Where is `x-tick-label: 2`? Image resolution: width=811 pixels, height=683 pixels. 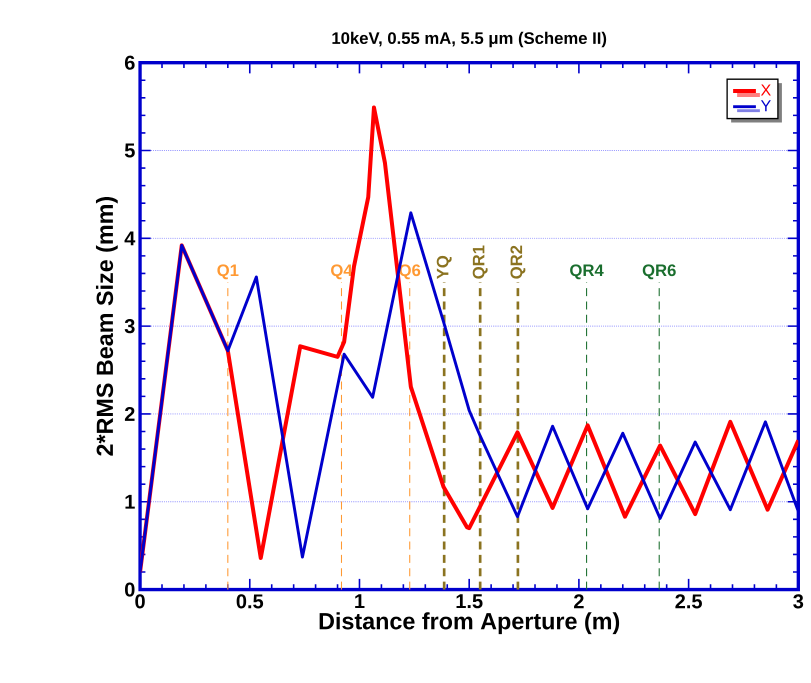 x-tick-label: 2 is located at coordinates (579, 601).